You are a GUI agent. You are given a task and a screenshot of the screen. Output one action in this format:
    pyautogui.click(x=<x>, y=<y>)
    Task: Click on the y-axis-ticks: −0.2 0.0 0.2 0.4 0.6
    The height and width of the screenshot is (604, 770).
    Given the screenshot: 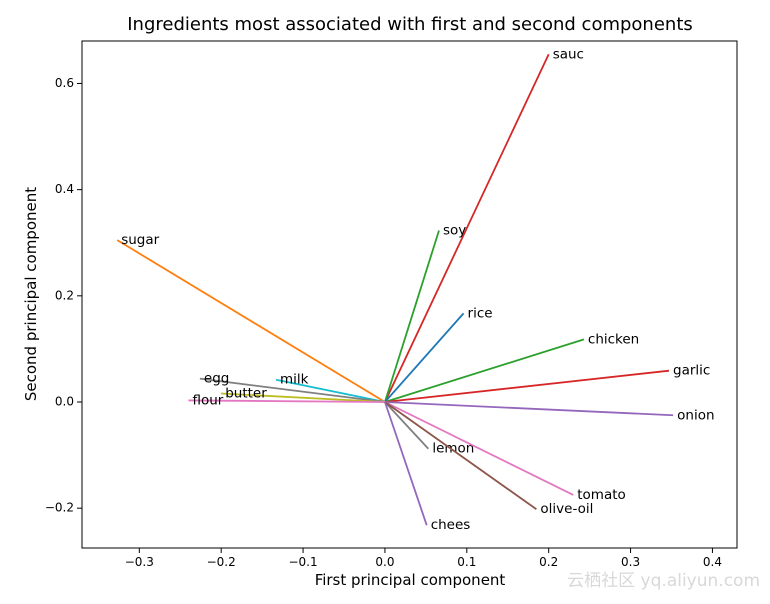 What is the action you would take?
    pyautogui.click(x=63, y=295)
    